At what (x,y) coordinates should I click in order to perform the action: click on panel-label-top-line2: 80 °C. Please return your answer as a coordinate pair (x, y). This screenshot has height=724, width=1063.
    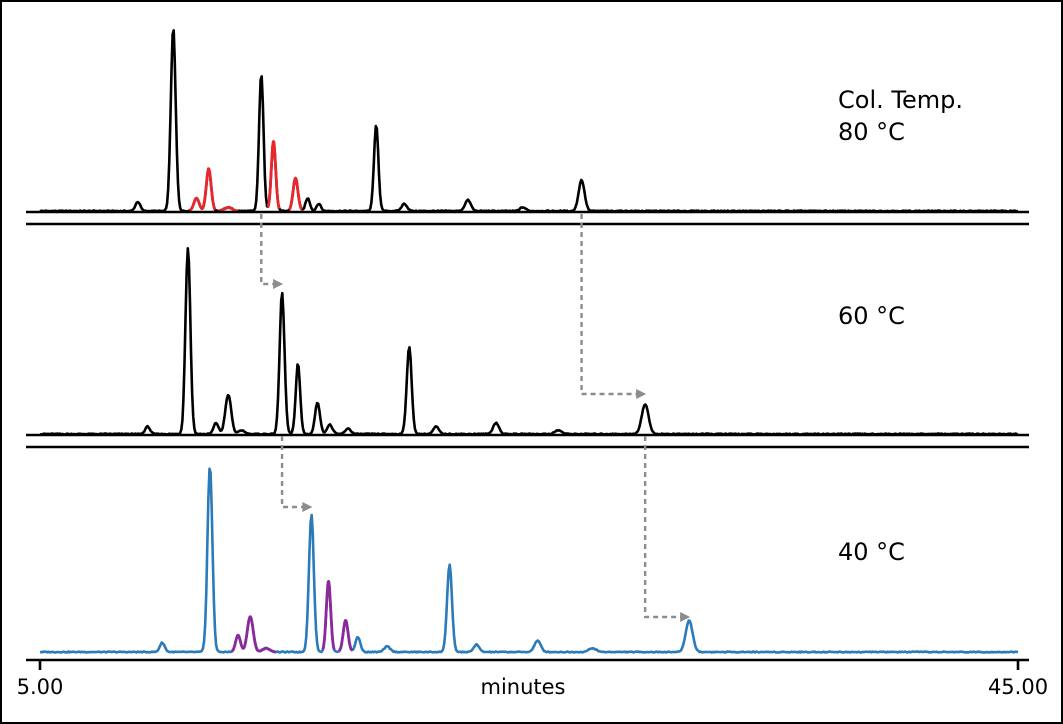
    Looking at the image, I should click on (871, 132).